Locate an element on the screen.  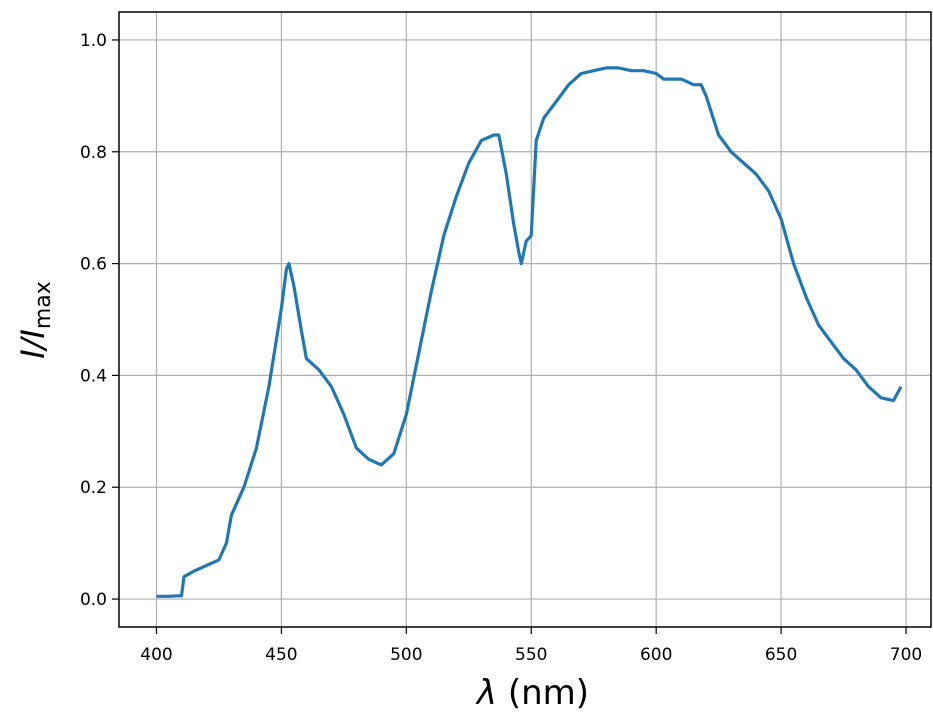
x-tick-label: 600 is located at coordinates (656, 655).